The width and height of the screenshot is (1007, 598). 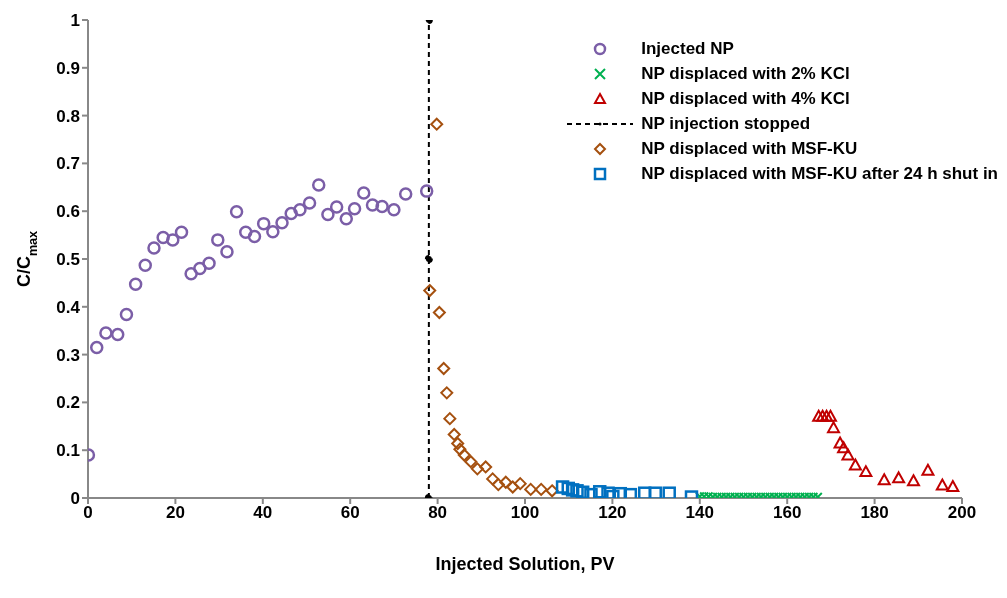 I want to click on x-tick-label: 140, so click(x=699, y=513).